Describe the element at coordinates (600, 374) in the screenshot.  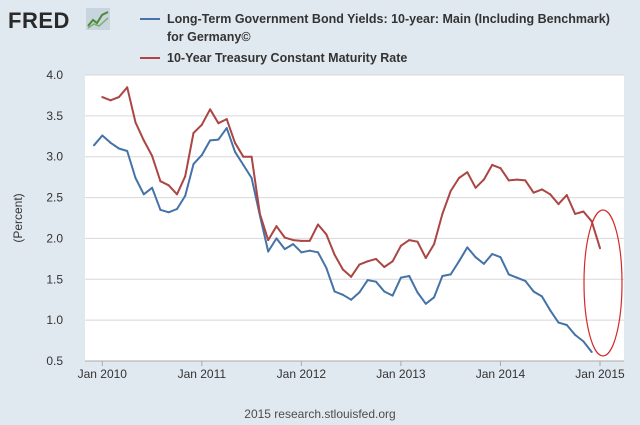
I see `x-tick-label: Jan 2015` at that location.